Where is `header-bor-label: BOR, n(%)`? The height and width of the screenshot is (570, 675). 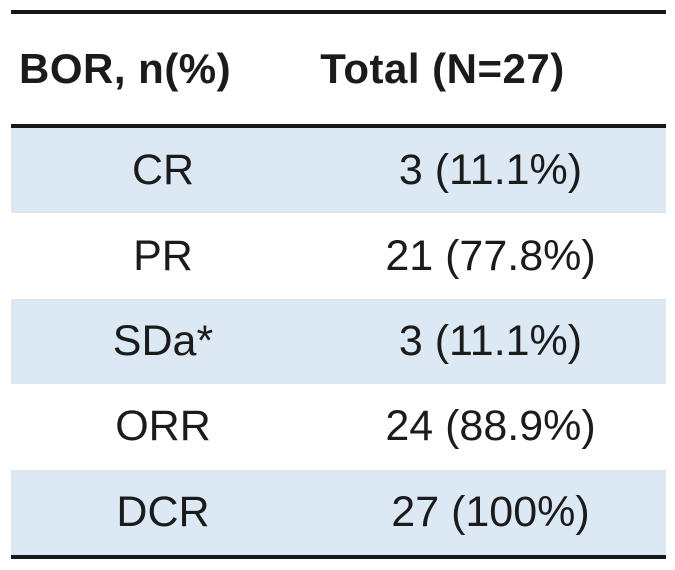
header-bor-label: BOR, n(%) is located at coordinates (125, 68).